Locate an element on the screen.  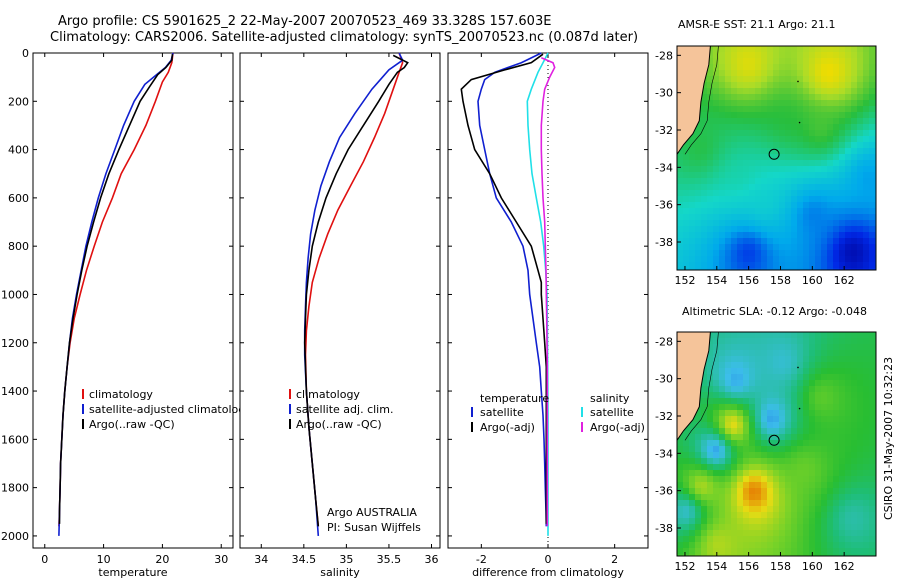
argo-location-marker is located at coordinates (774, 440).